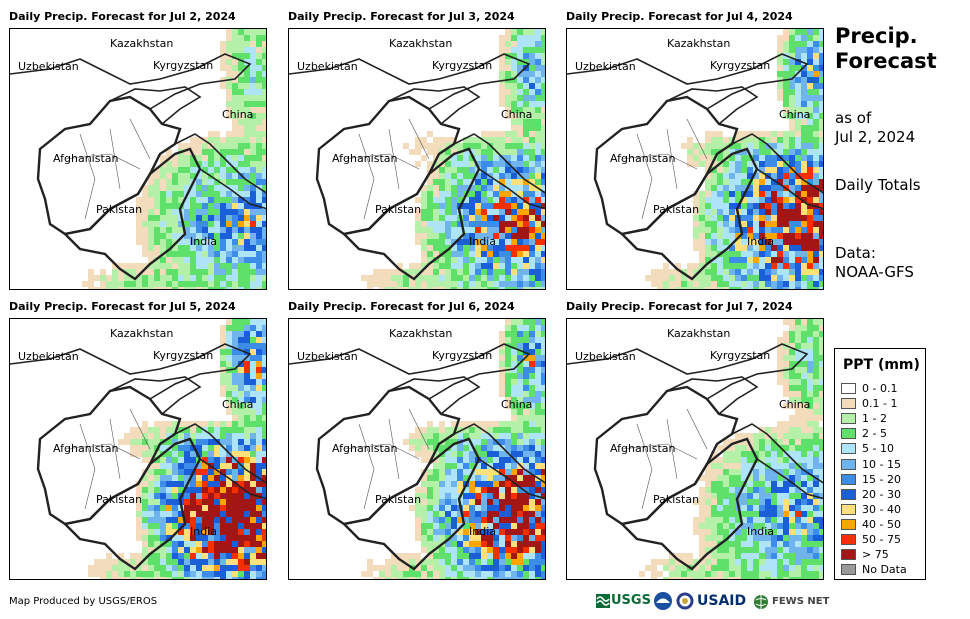  I want to click on panel-title-4: Daily Precip. Forecast for Jul 5, 2024, so click(122, 306).